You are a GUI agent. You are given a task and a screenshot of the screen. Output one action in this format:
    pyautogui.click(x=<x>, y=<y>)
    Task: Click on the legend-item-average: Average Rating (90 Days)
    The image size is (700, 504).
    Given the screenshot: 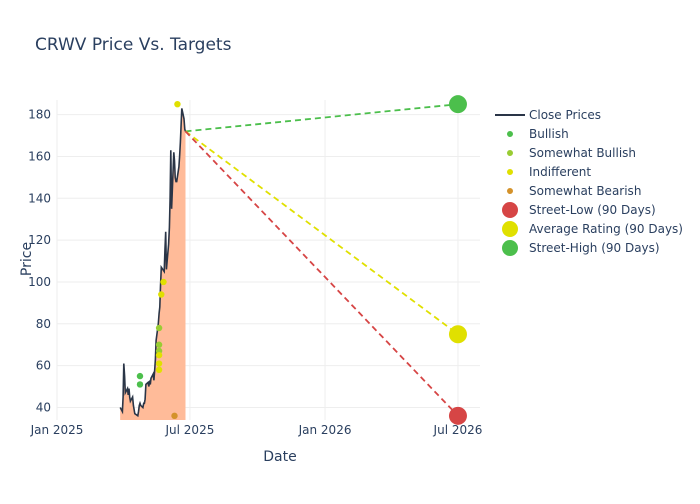 What is the action you would take?
    pyautogui.click(x=592, y=229)
    